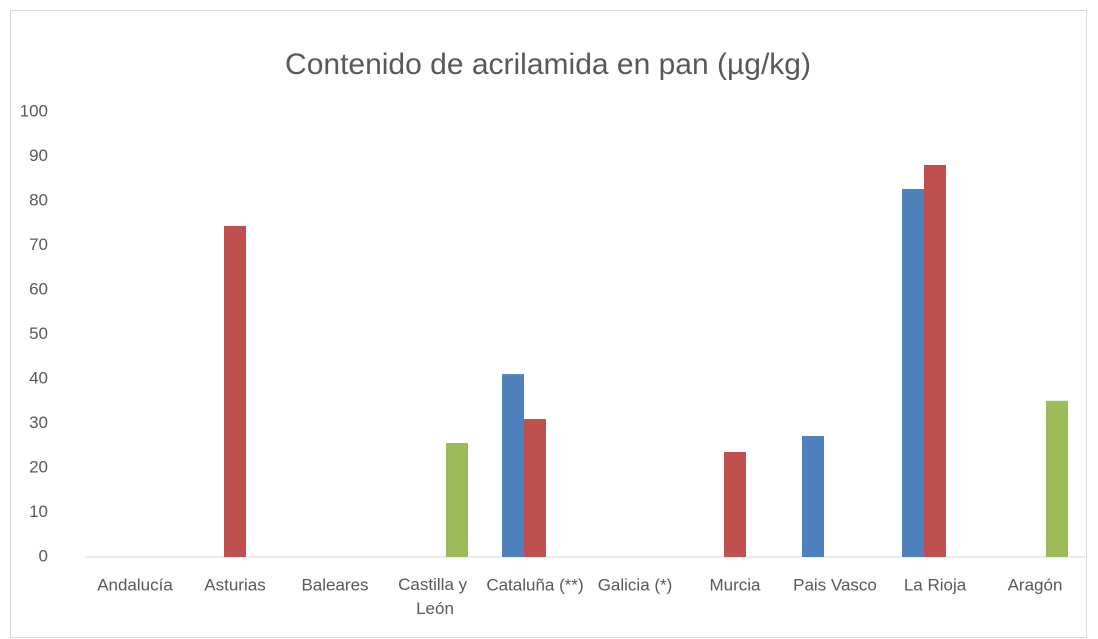 This screenshot has width=1098, height=639. I want to click on x-tick-label: Galicia (*), so click(635, 584).